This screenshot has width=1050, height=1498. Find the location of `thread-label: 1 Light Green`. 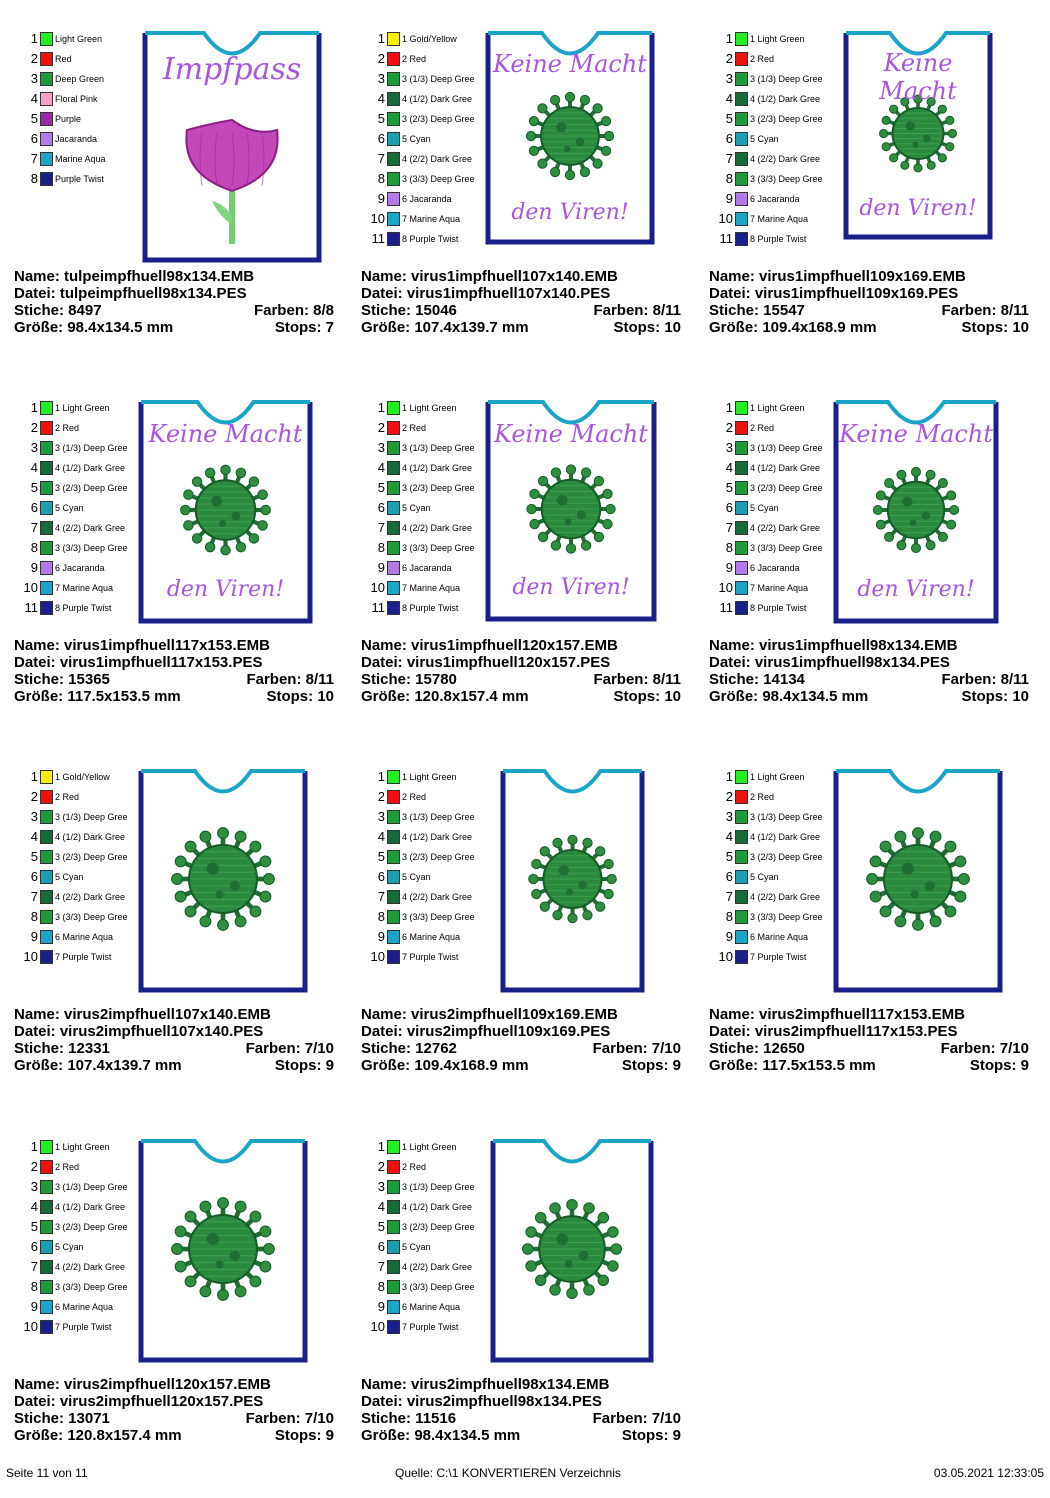

thread-label: 1 Light Green is located at coordinates (429, 777).